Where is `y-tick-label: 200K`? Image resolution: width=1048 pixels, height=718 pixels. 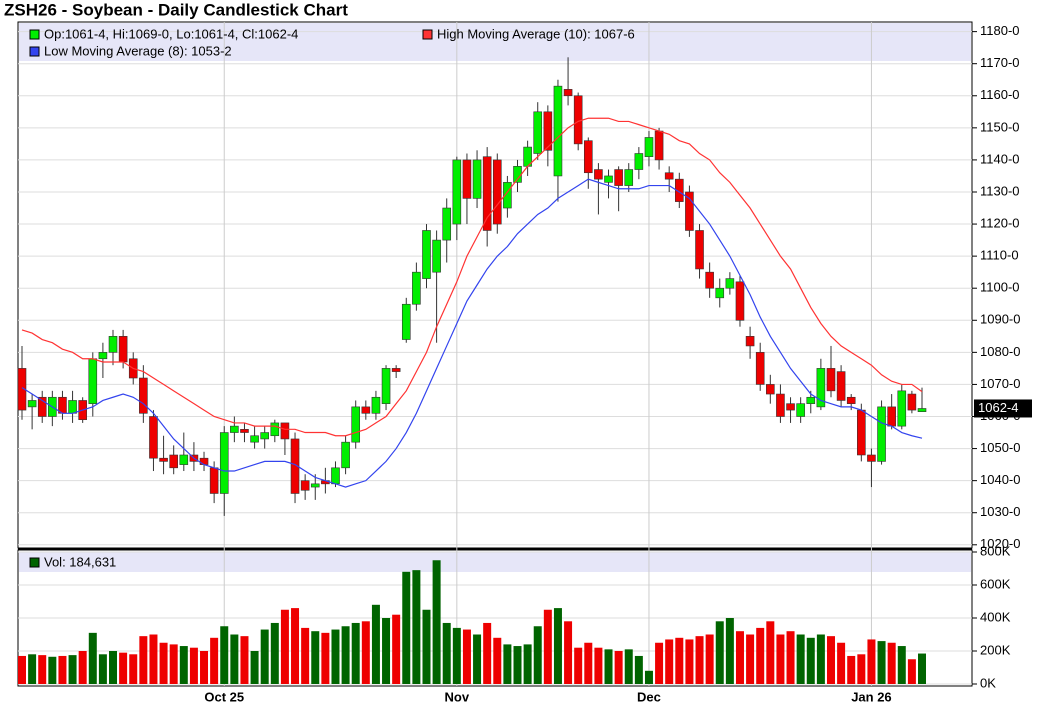 y-tick-label: 200K is located at coordinates (995, 649).